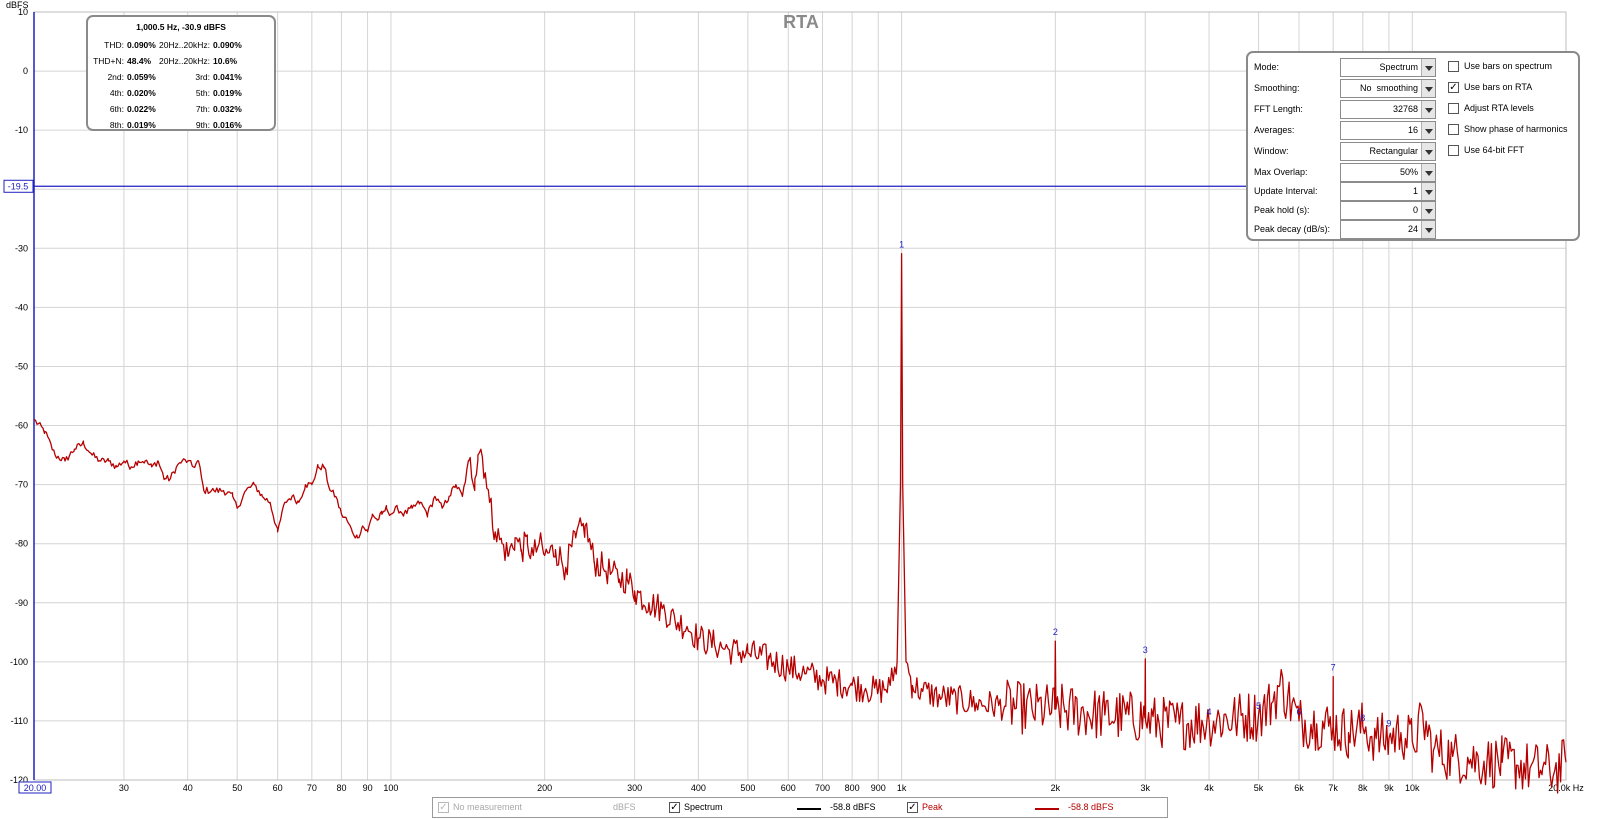 This screenshot has height=819, width=1600. Describe the element at coordinates (1498, 87) in the screenshot. I see `checkbox-label: Use bars on RTA` at that location.